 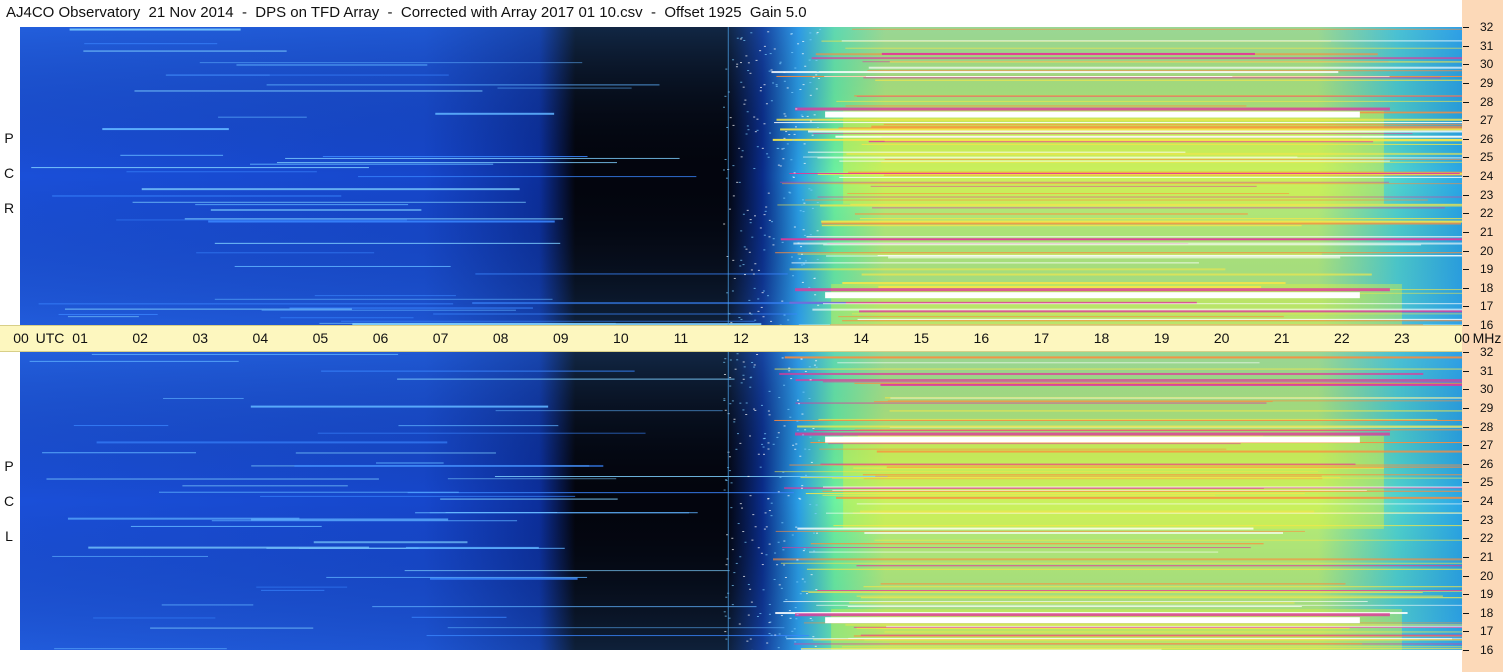 I want to click on utc-tick-9: 09, so click(x=560, y=338).